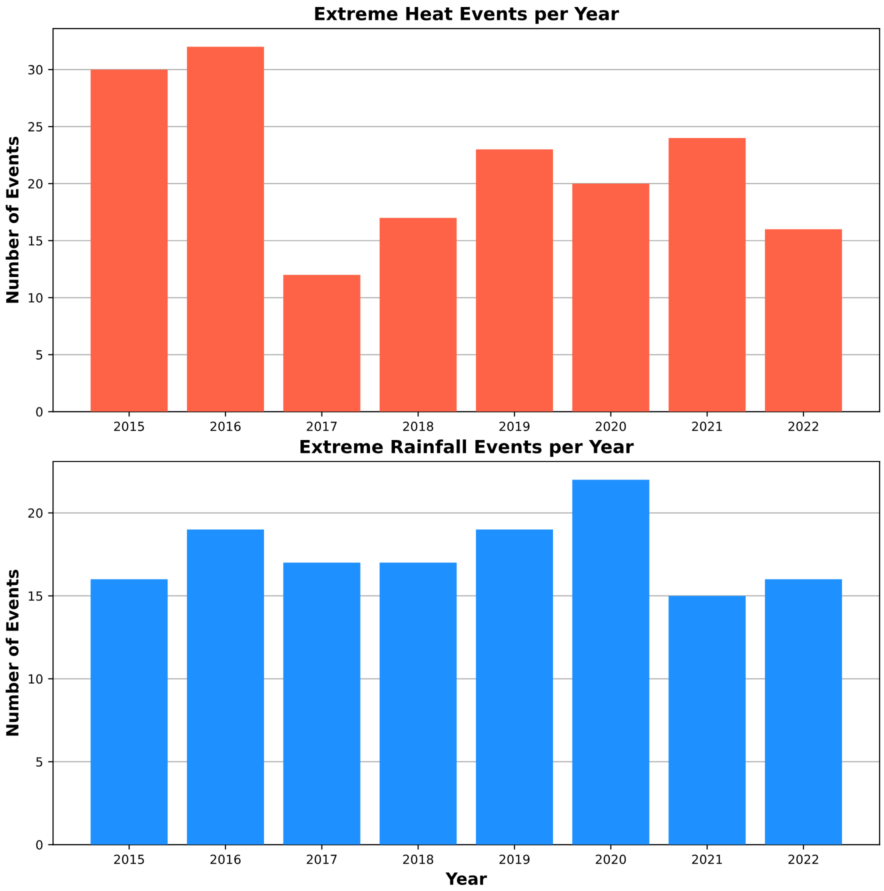 This screenshot has width=884, height=891. What do you see at coordinates (466, 878) in the screenshot?
I see `x-axis-title: Year` at bounding box center [466, 878].